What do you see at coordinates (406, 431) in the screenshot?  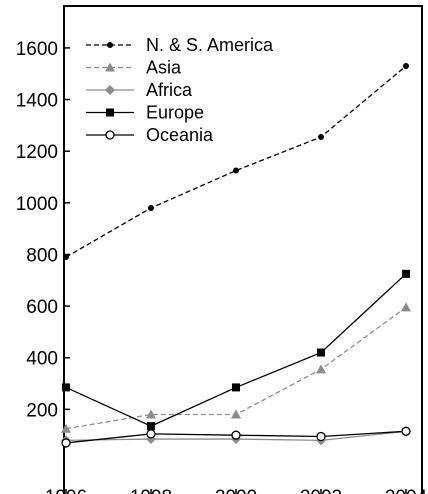 I see `point-oceania-2004` at bounding box center [406, 431].